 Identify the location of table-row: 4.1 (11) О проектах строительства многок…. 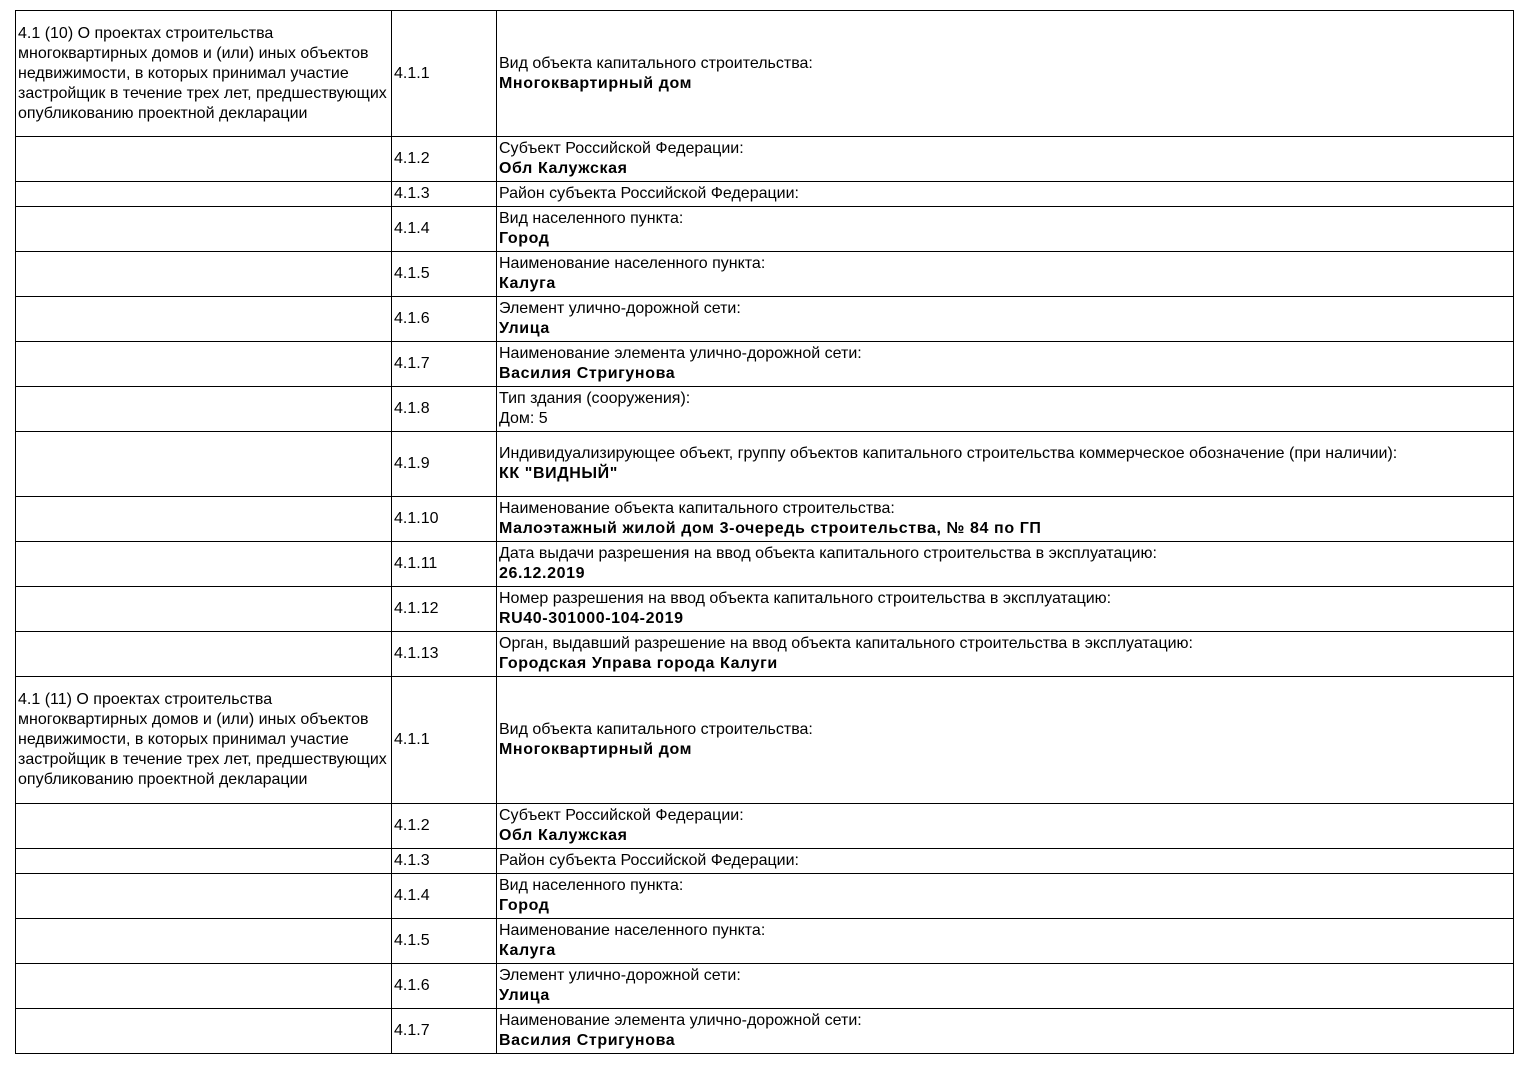
(764, 740).